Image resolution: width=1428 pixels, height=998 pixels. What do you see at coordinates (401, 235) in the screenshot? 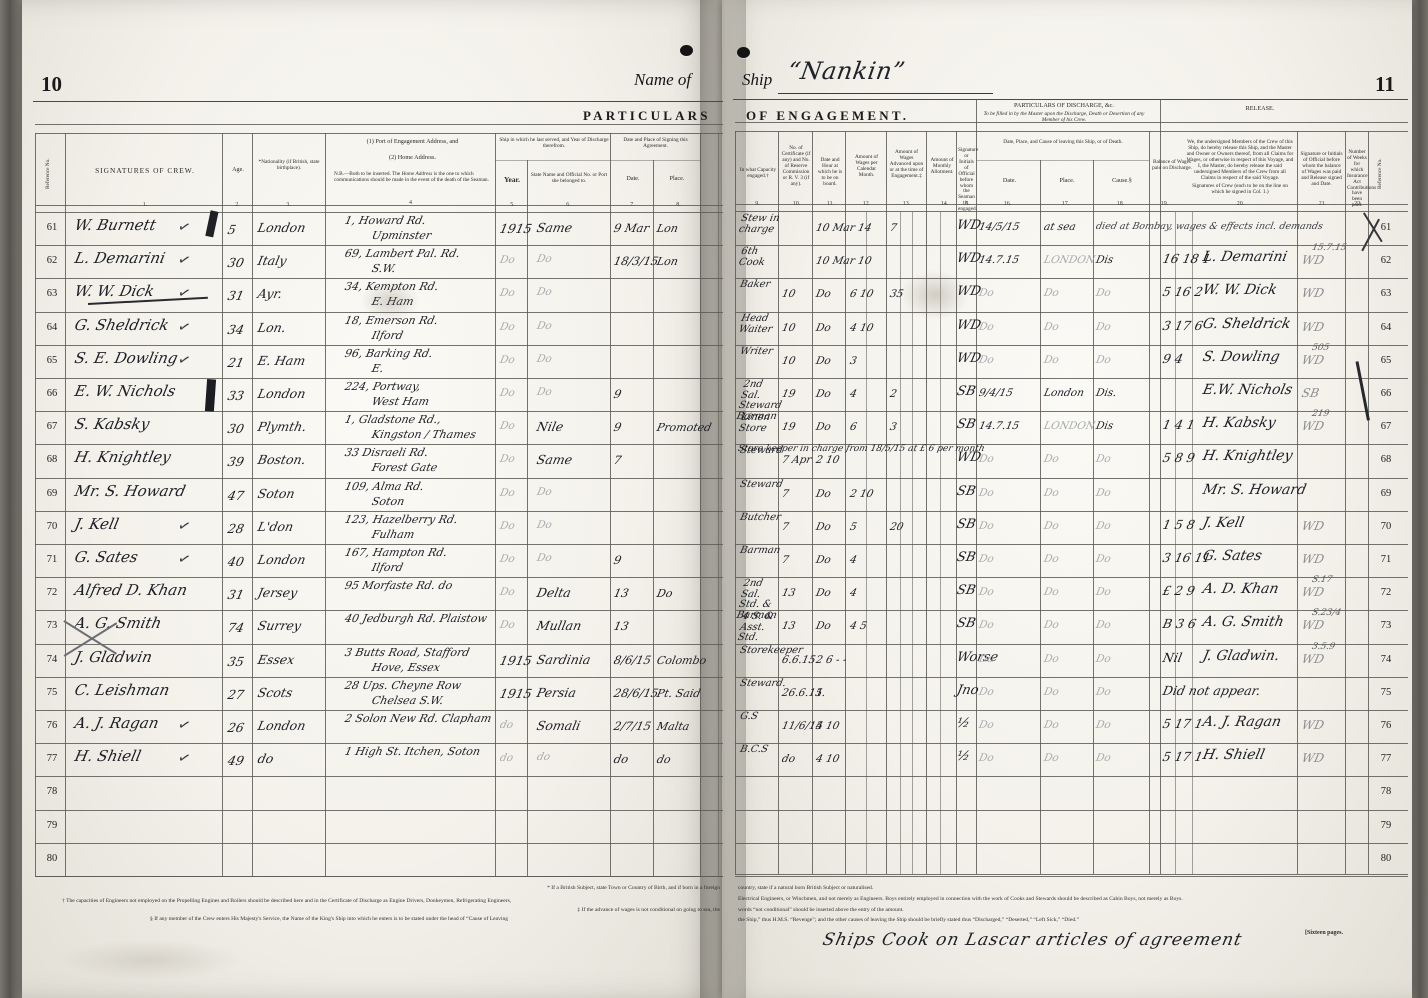
I see `address-home-61: Upminster` at bounding box center [401, 235].